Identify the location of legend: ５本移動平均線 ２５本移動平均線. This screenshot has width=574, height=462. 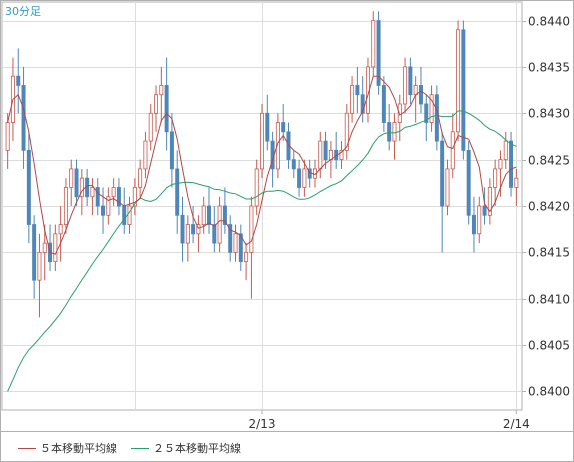
(129, 448).